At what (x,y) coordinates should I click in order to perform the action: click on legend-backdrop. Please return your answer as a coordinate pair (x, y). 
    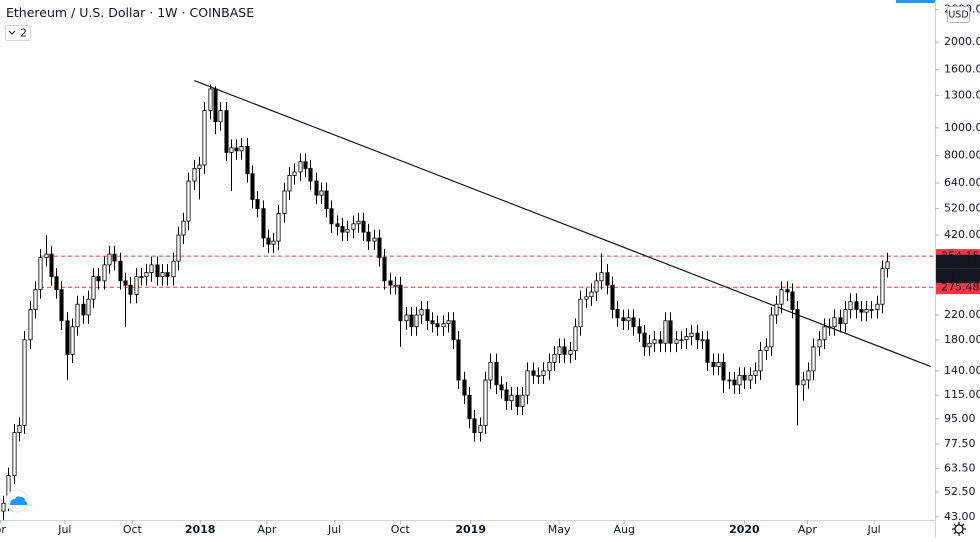
    Looking at the image, I should click on (120, 11).